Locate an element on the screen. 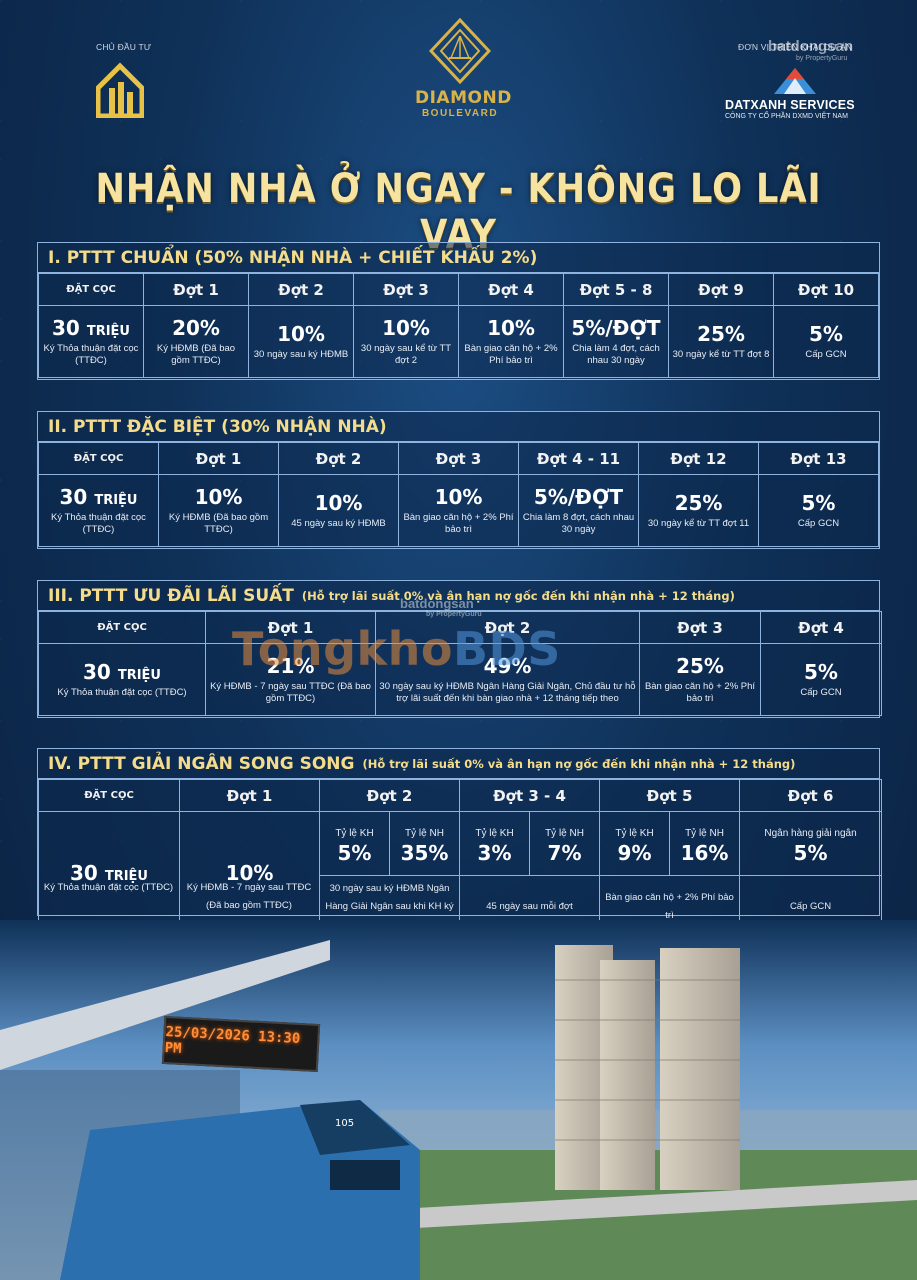 The width and height of the screenshot is (917, 1280). ratio-cell: Tỷ lệ NH 35% is located at coordinates (424, 843).